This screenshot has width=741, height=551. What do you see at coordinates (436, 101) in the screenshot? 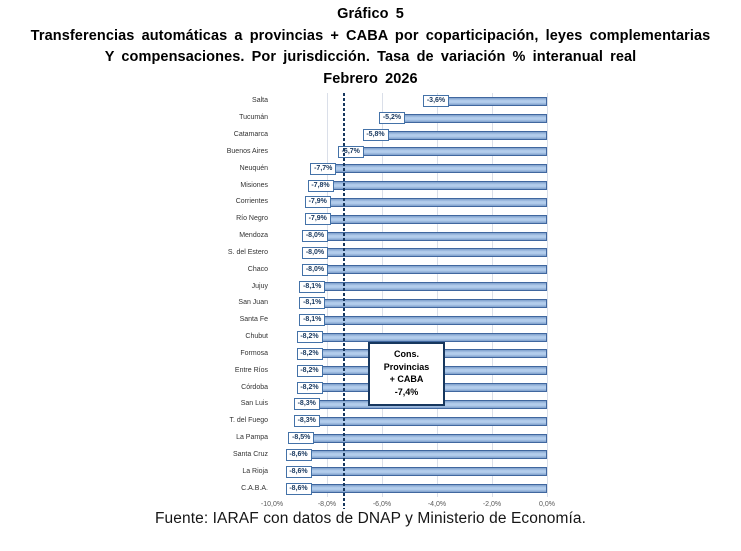
I see `bar-value-label: -3,6%` at bounding box center [436, 101].